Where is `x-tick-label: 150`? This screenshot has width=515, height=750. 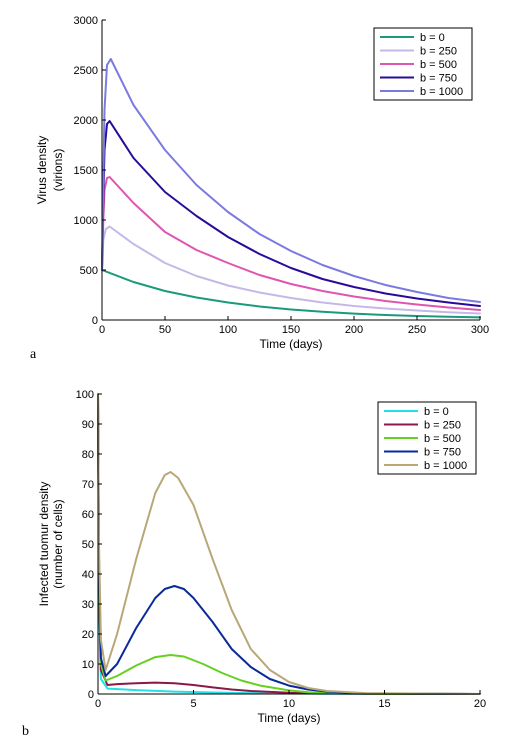
x-tick-label: 150 is located at coordinates (291, 330).